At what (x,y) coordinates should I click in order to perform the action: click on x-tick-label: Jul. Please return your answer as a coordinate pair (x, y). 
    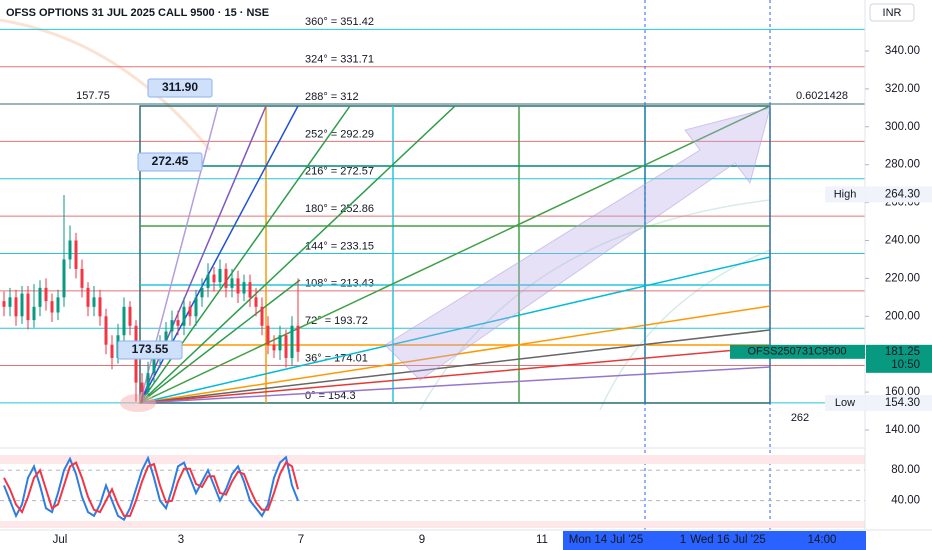
    Looking at the image, I should click on (60, 540).